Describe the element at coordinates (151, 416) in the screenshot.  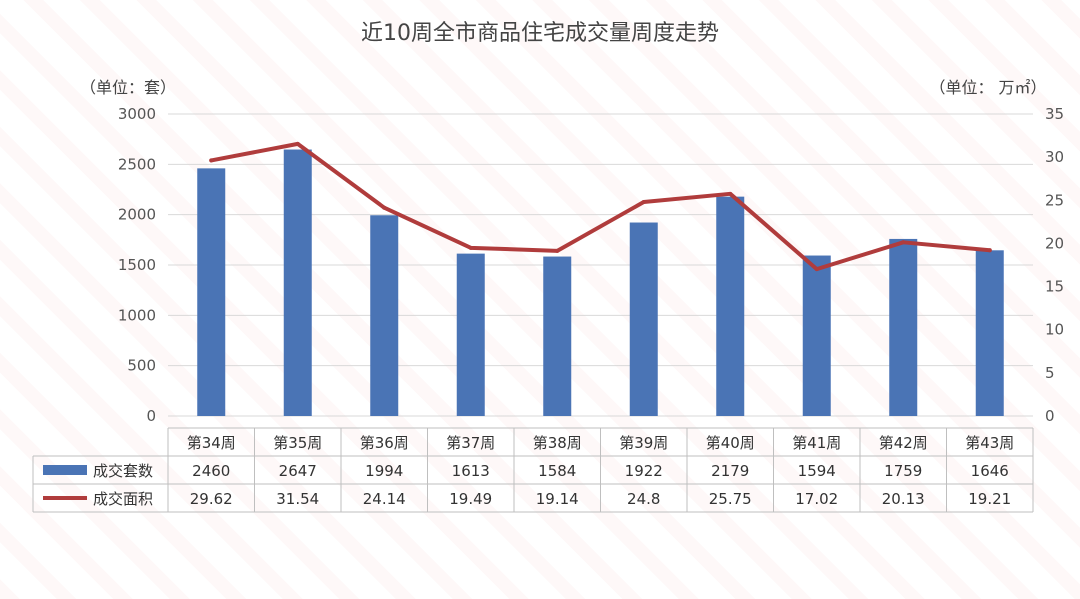
I see `left-tick-label: 0` at that location.